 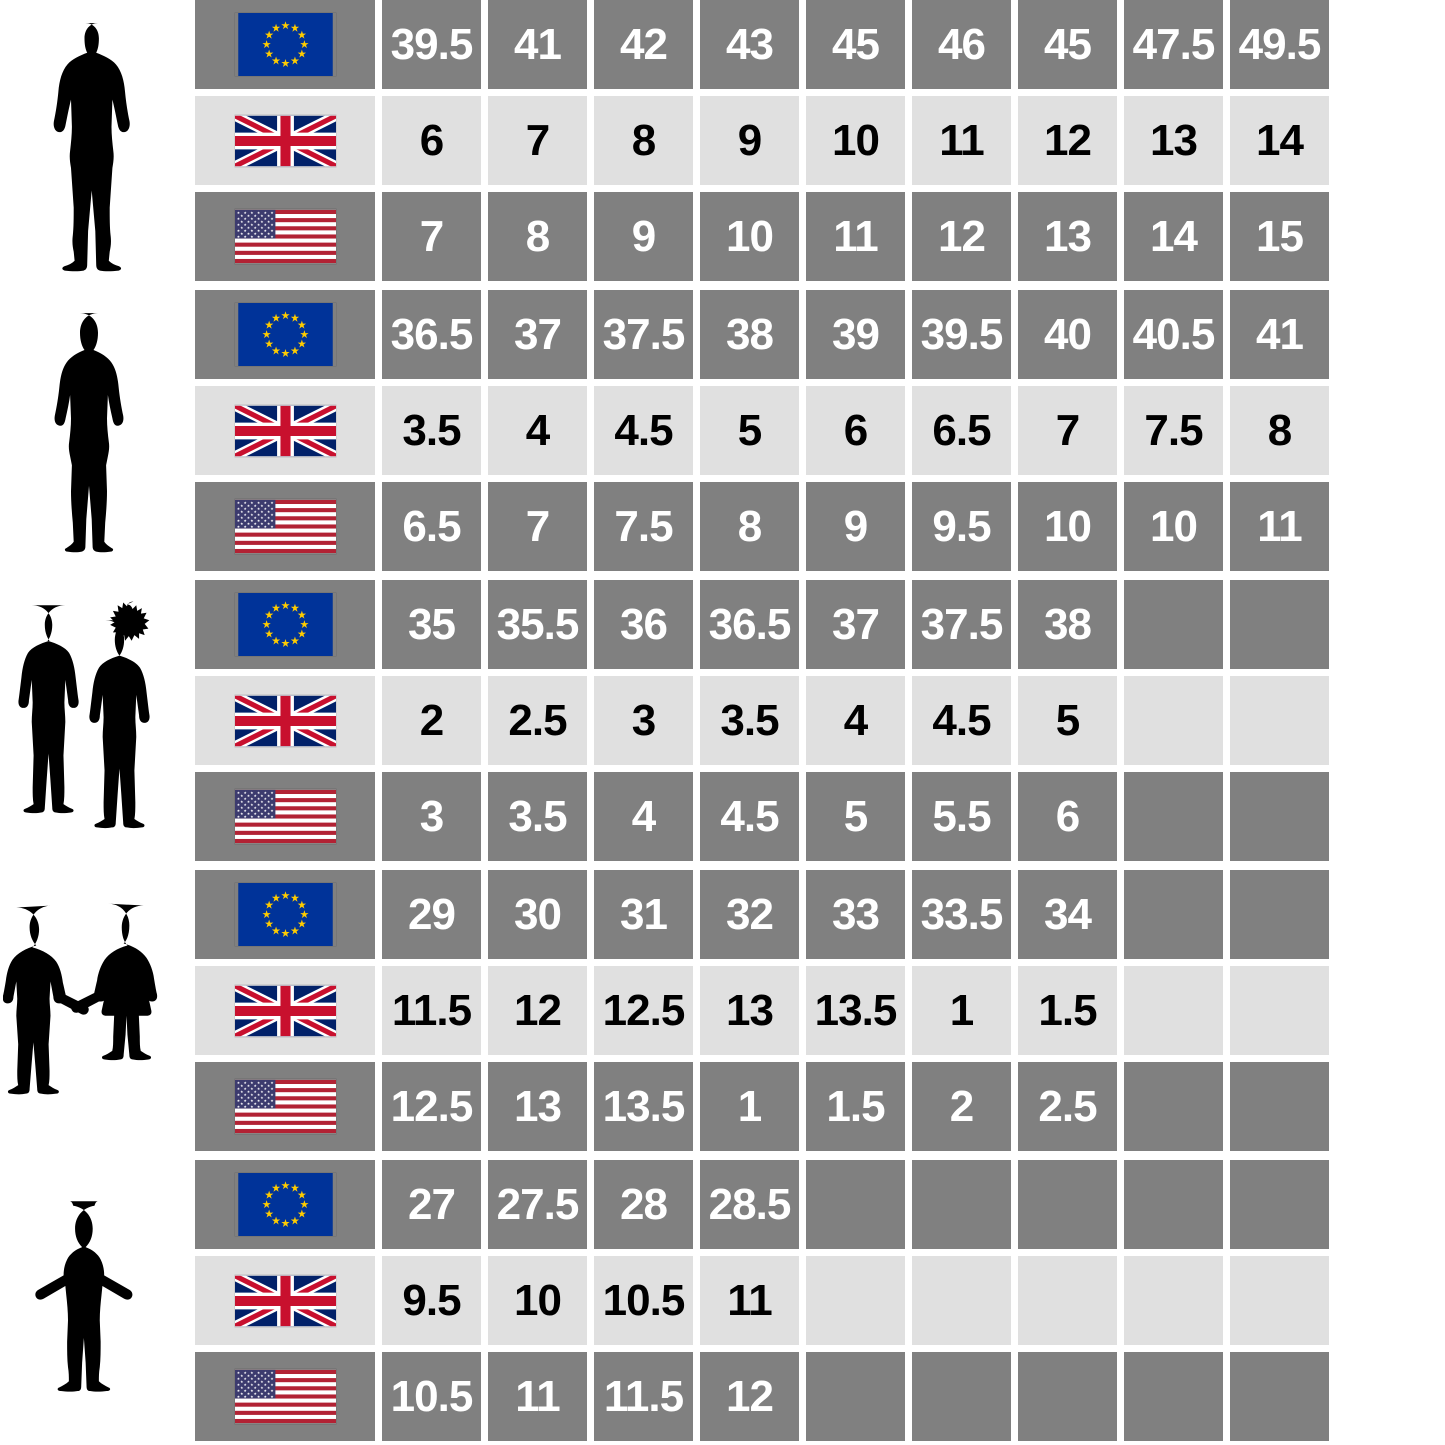 I want to click on size-cell: 45, so click(x=855, y=44).